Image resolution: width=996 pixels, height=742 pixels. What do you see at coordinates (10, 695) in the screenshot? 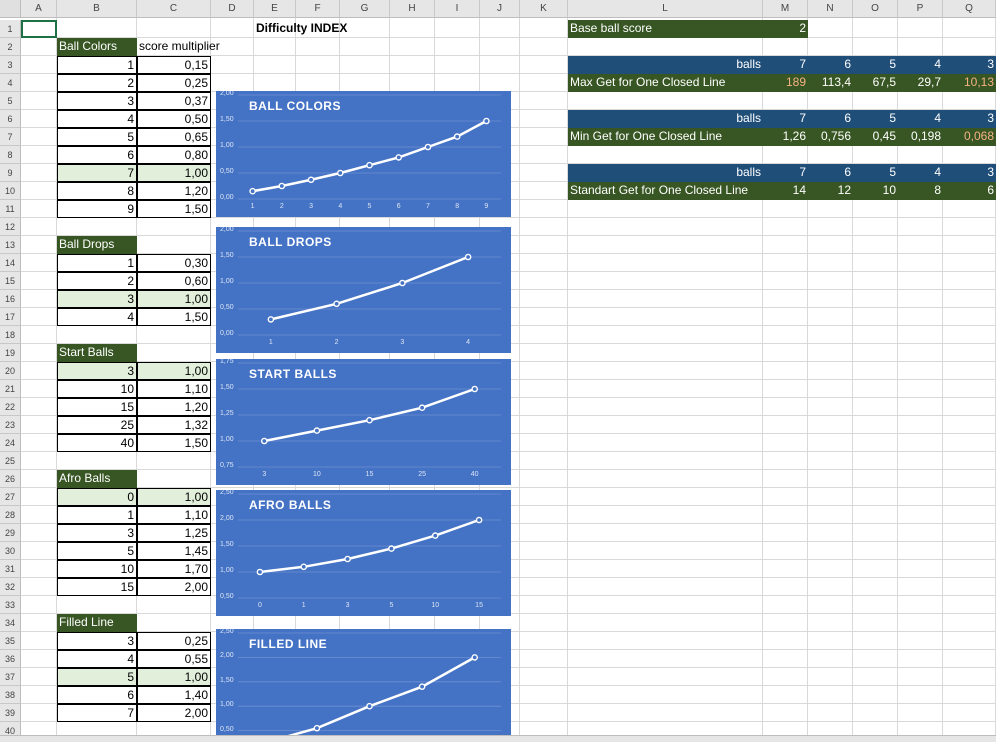
I see `row-header-38: 38` at bounding box center [10, 695].